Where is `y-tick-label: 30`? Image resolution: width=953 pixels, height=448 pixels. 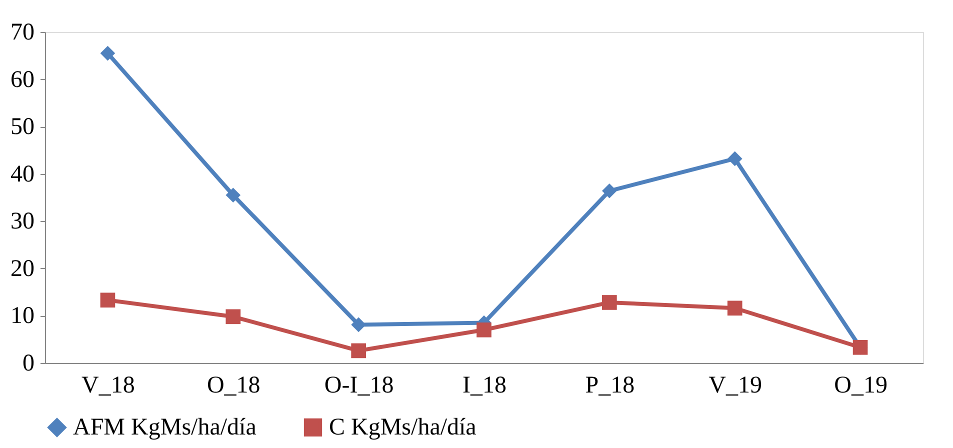 y-tick-label: 30 is located at coordinates (22, 221).